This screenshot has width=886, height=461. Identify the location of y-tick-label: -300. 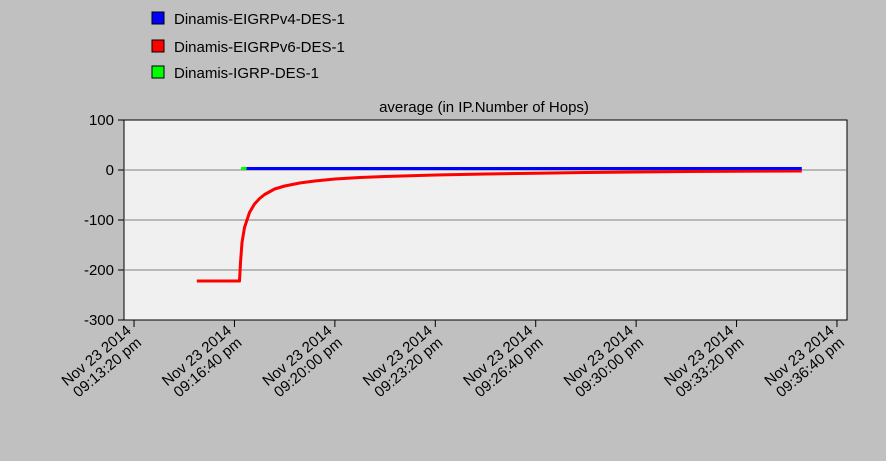
(99, 320).